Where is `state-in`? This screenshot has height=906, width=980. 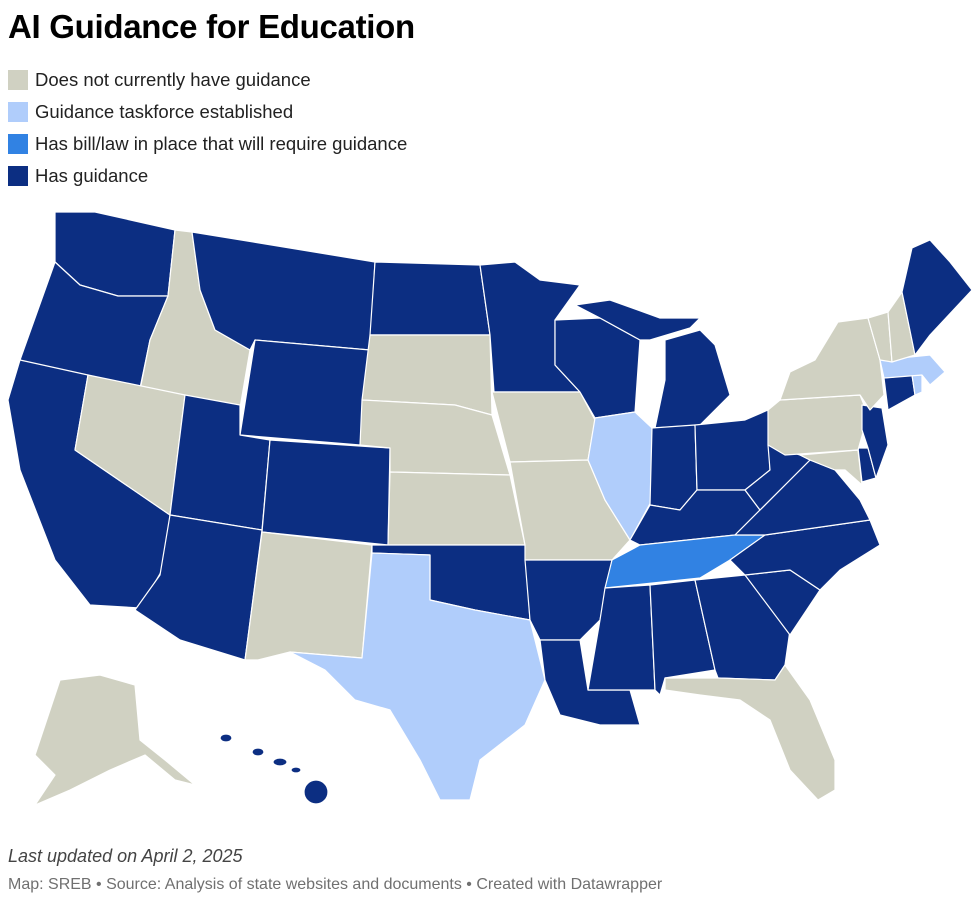 state-in is located at coordinates (673, 467).